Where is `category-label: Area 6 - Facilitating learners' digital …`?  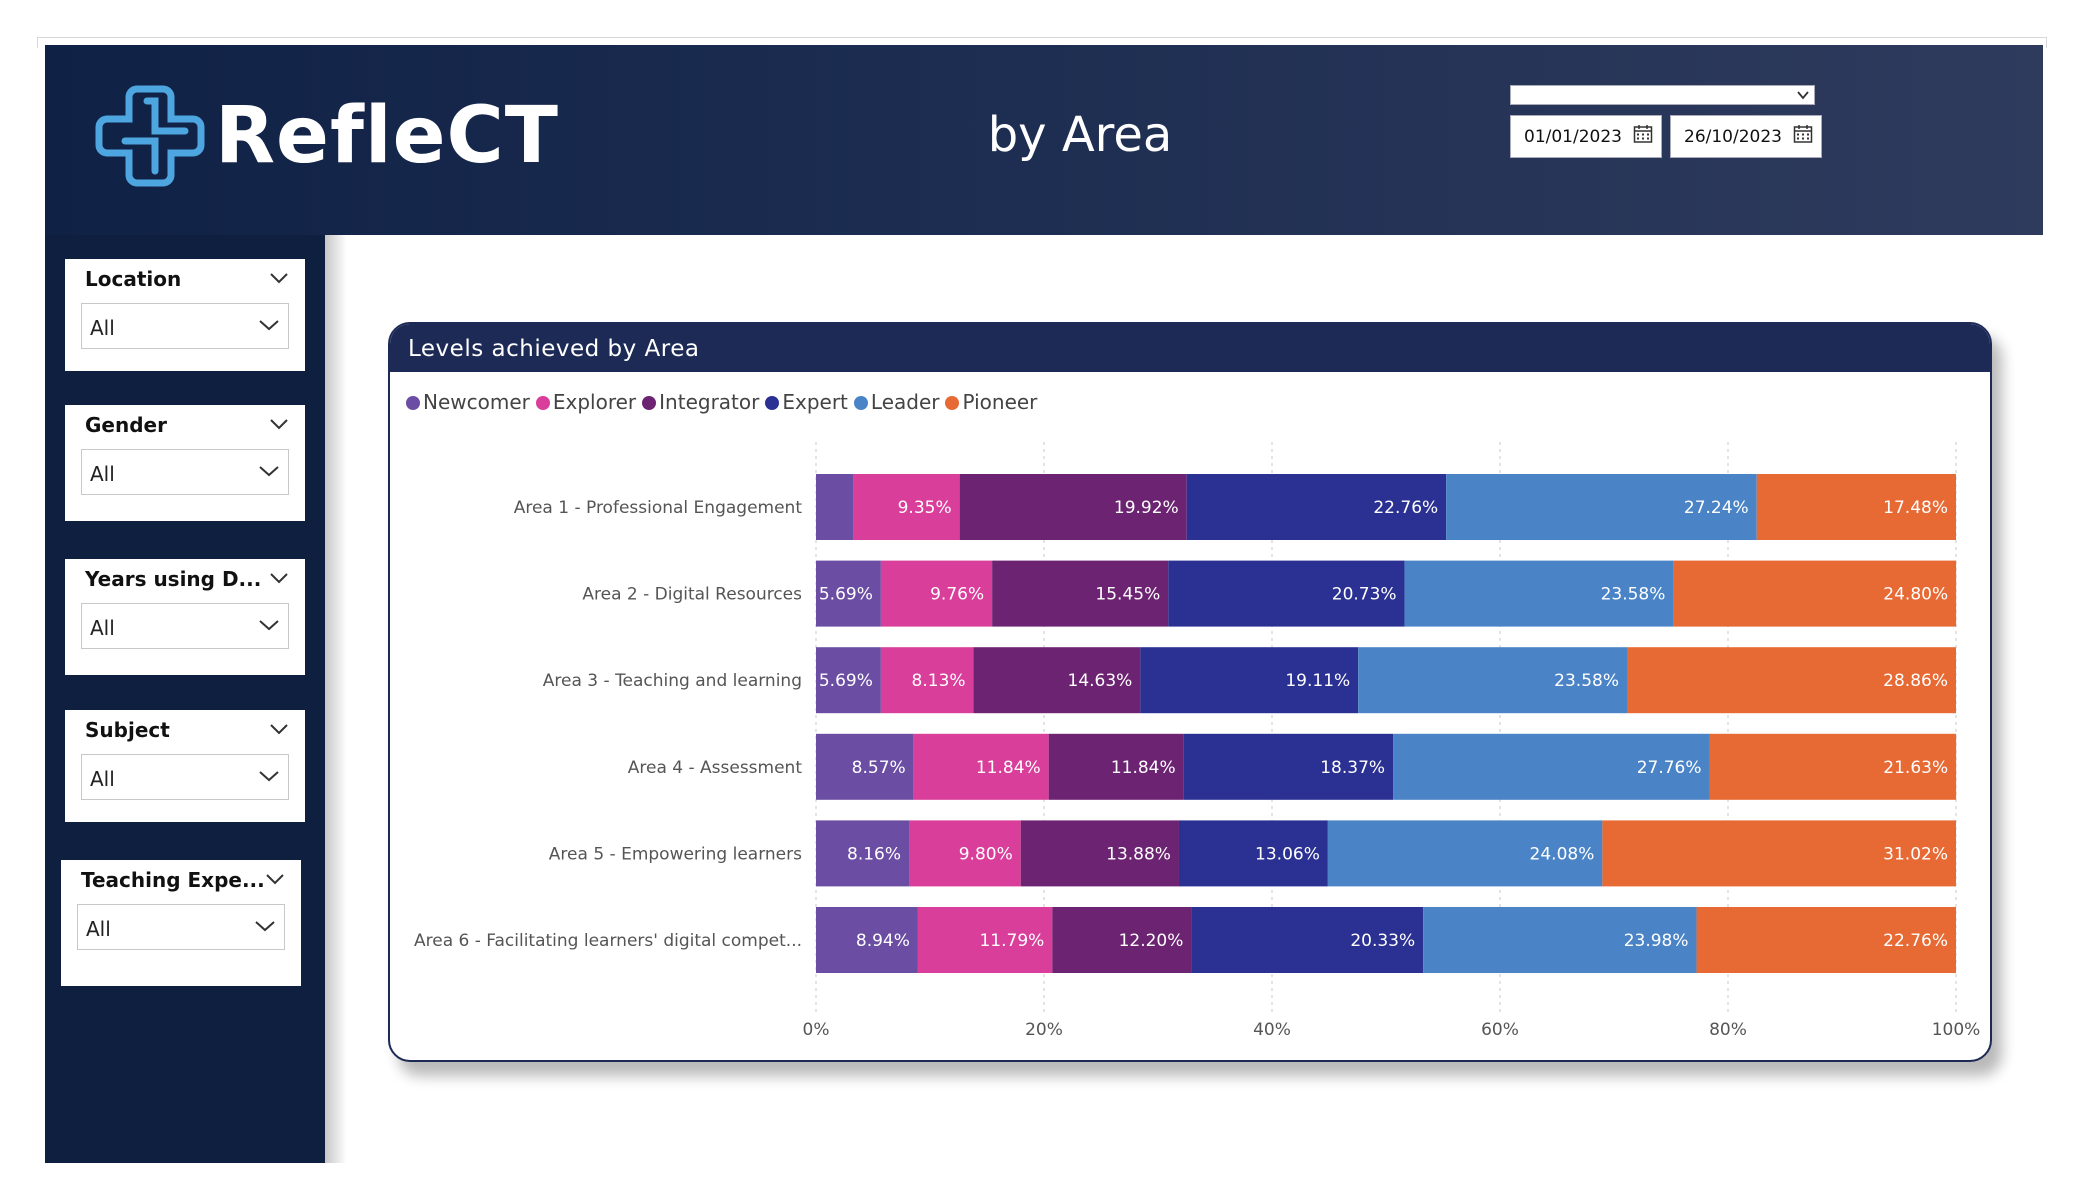 category-label: Area 6 - Facilitating learners' digital … is located at coordinates (608, 941).